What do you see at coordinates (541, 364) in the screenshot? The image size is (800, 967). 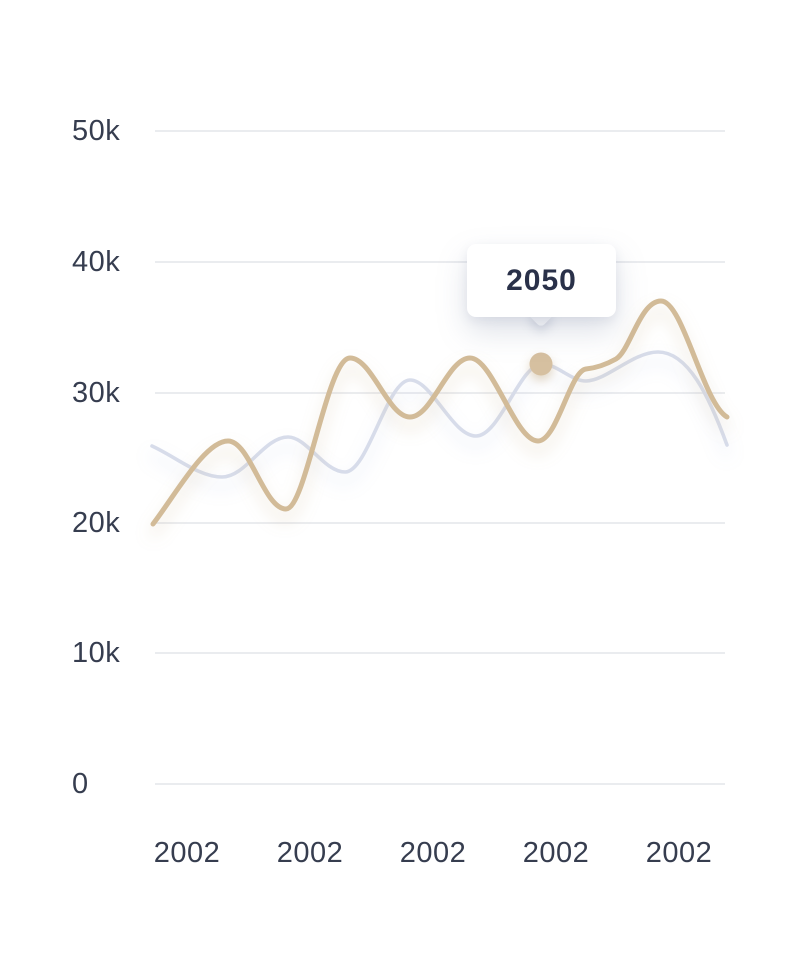 I see `data-point-marker` at bounding box center [541, 364].